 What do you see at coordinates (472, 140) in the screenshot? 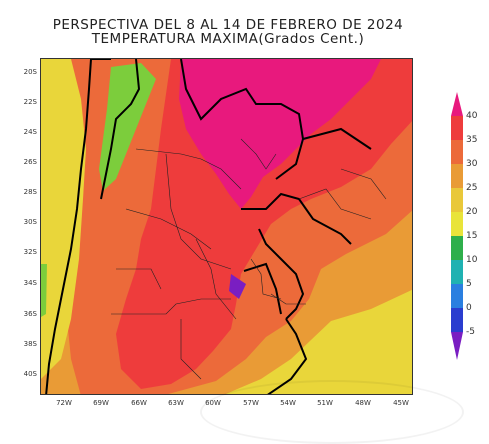
I see `colorbar-label: 35` at bounding box center [472, 140].